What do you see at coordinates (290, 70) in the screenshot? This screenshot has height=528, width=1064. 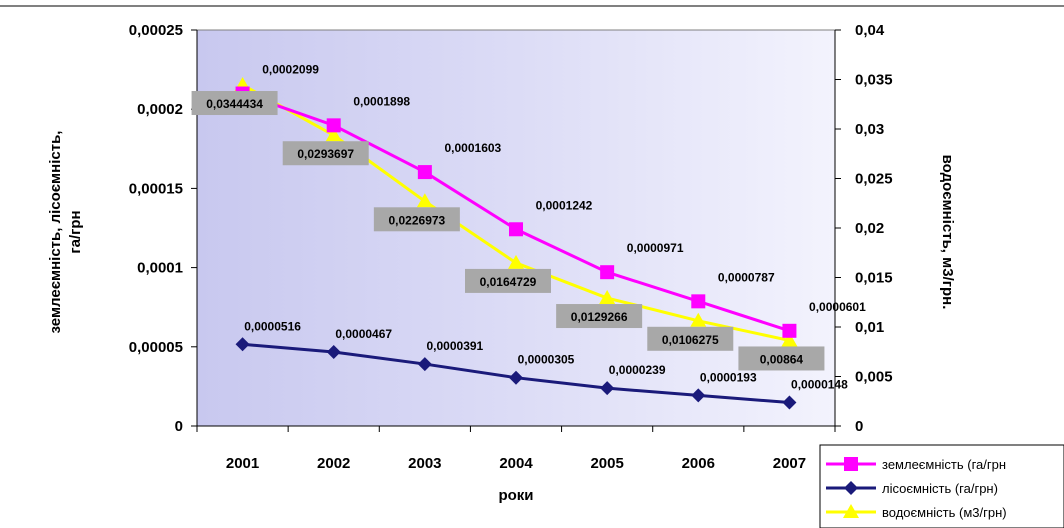 I see `data-label: 0,0002099` at bounding box center [290, 70].